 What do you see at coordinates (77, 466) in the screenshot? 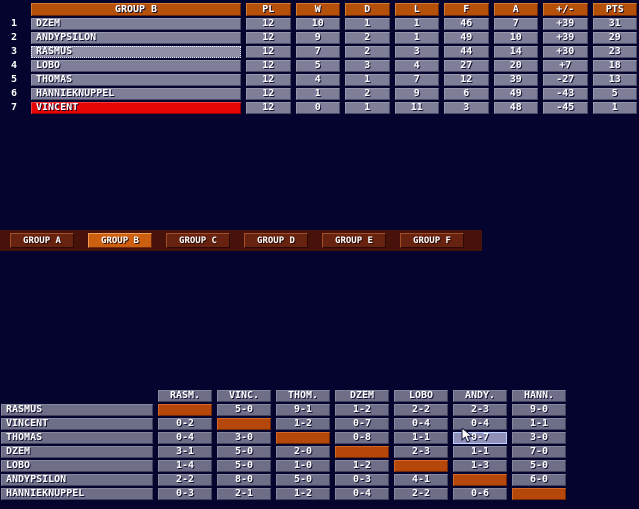
I see `results-team: LOBO` at bounding box center [77, 466].